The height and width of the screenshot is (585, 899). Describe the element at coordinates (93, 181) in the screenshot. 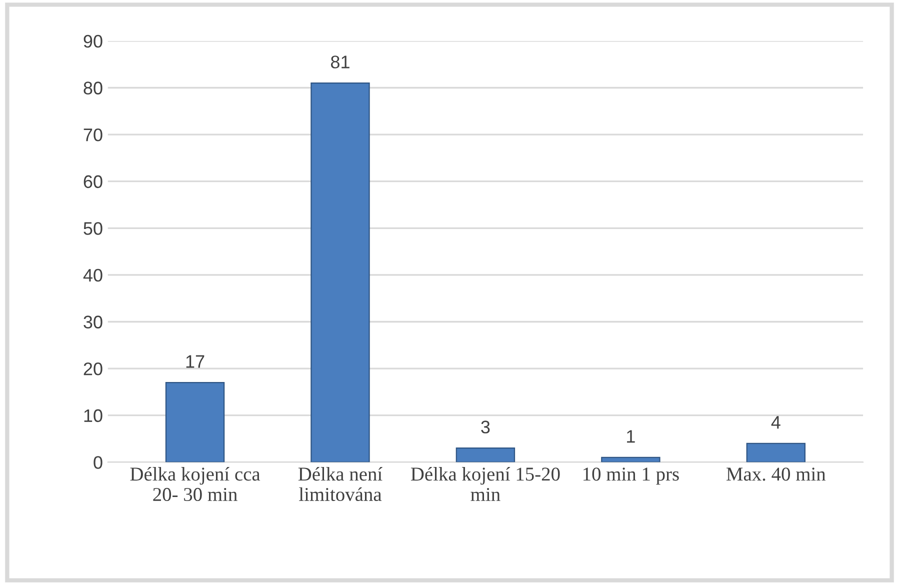

I see `y-tick-label: 60` at that location.